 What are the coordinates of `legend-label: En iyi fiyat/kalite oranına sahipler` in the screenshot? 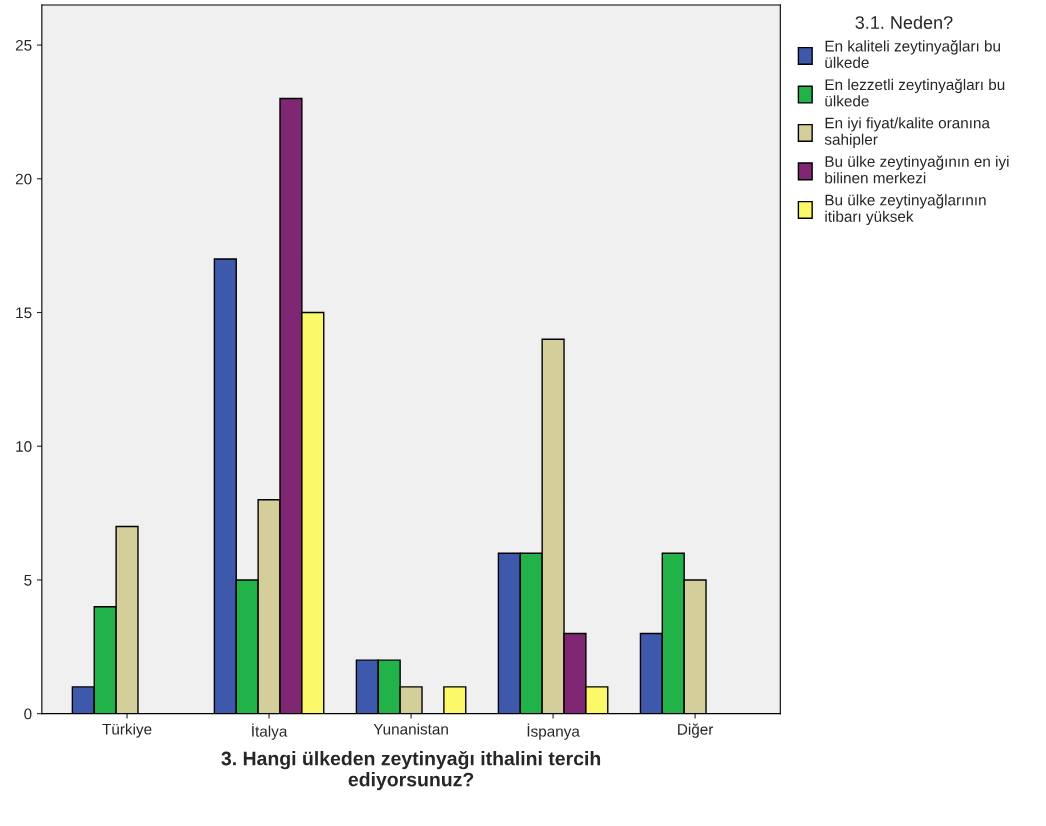 It's located at (907, 132).